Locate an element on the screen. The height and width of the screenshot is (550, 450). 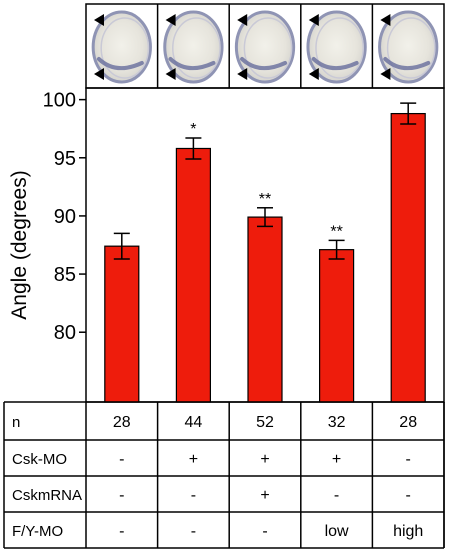
y-tick-label: 95 is located at coordinates (65, 159).